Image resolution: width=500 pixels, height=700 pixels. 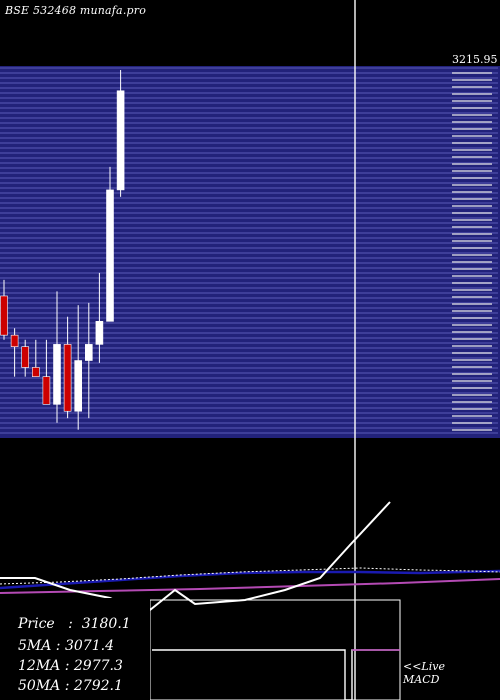 I want to click on ma-blue-line, so click(x=250, y=579).